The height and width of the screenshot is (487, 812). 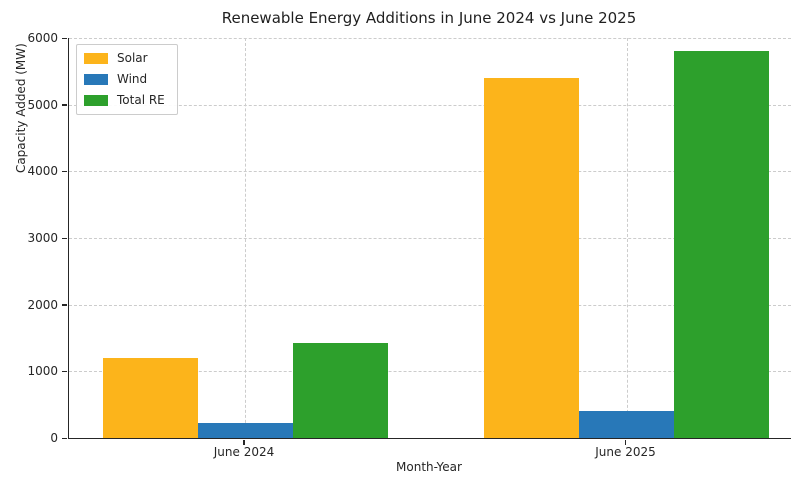 What do you see at coordinates (96, 79) in the screenshot?
I see `legend-swatch-wind` at bounding box center [96, 79].